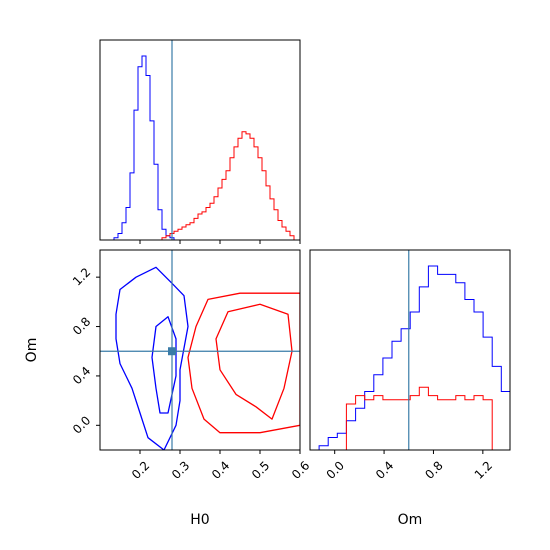 This screenshot has height=550, width=550. I want to click on h0-histogram-series-b, so click(201, 185).